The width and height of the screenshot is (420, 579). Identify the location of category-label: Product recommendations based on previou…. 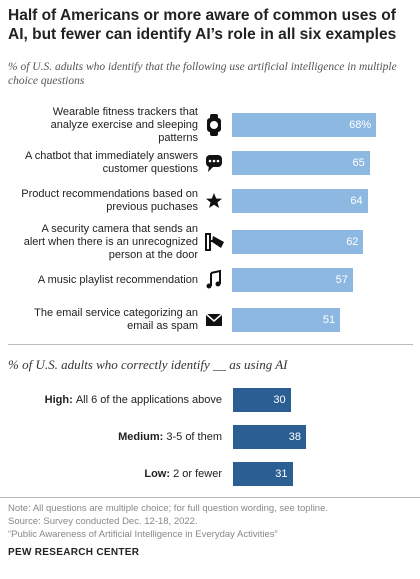
(109, 201).